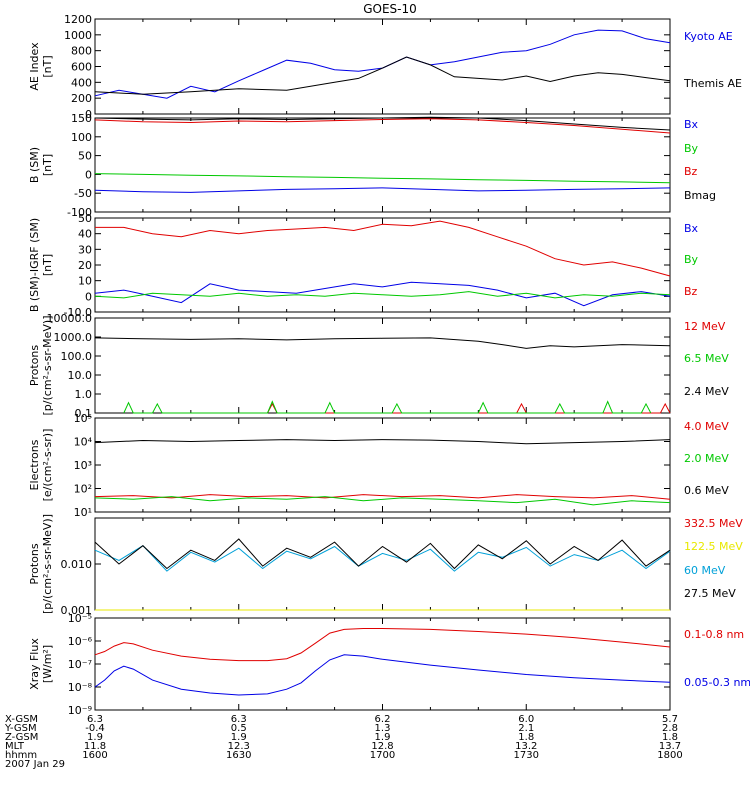 This screenshot has width=750, height=804. I want to click on x-info-value: 12.8, so click(382, 746).